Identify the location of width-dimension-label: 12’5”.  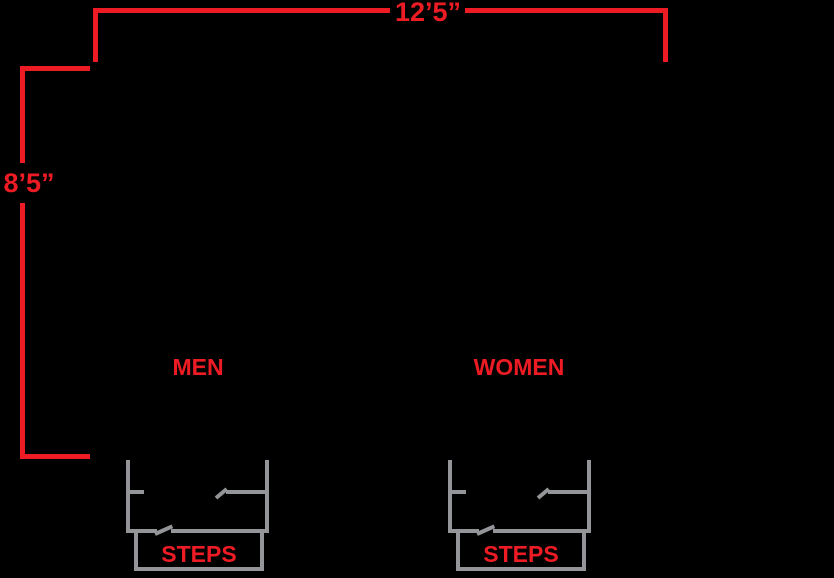
(428, 13).